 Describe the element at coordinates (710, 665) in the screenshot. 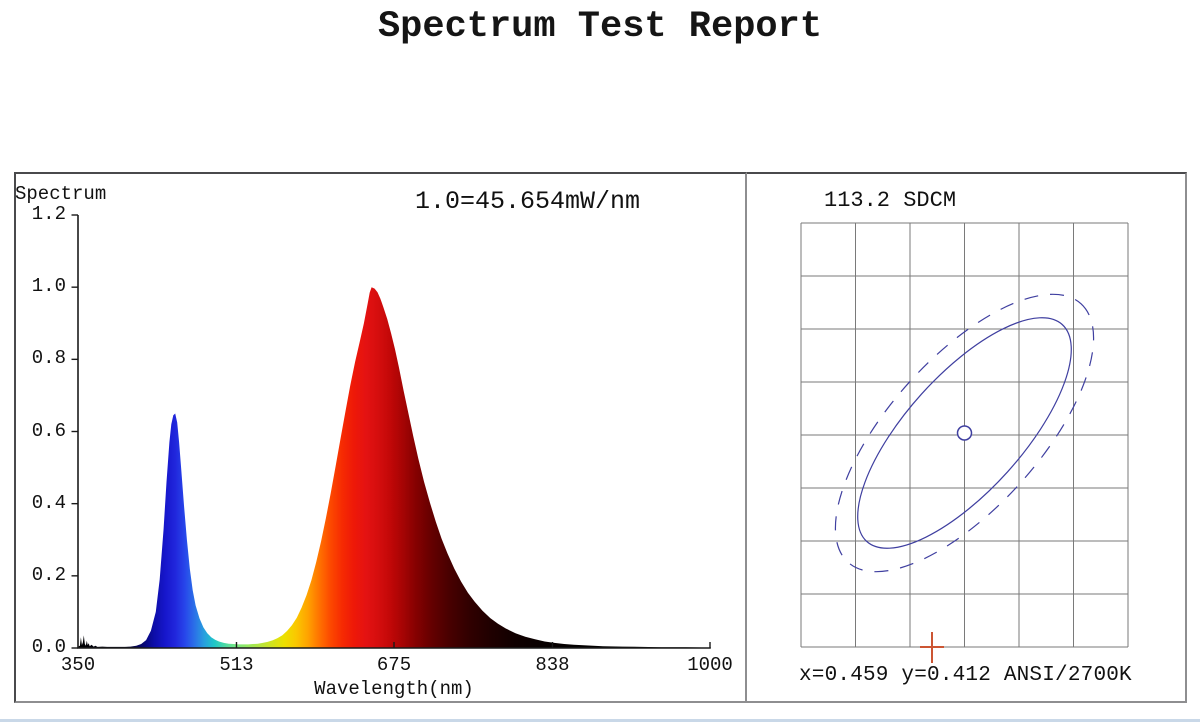

I see `x-tick-label: 1000` at that location.